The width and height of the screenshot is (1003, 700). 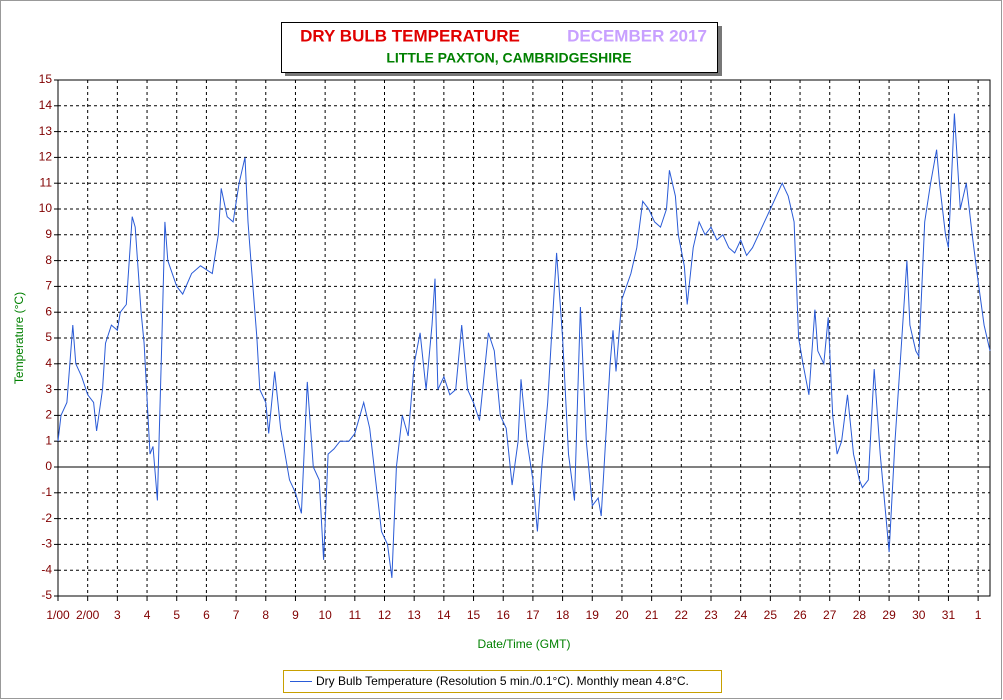 I want to click on title-box, so click(x=499, y=47).